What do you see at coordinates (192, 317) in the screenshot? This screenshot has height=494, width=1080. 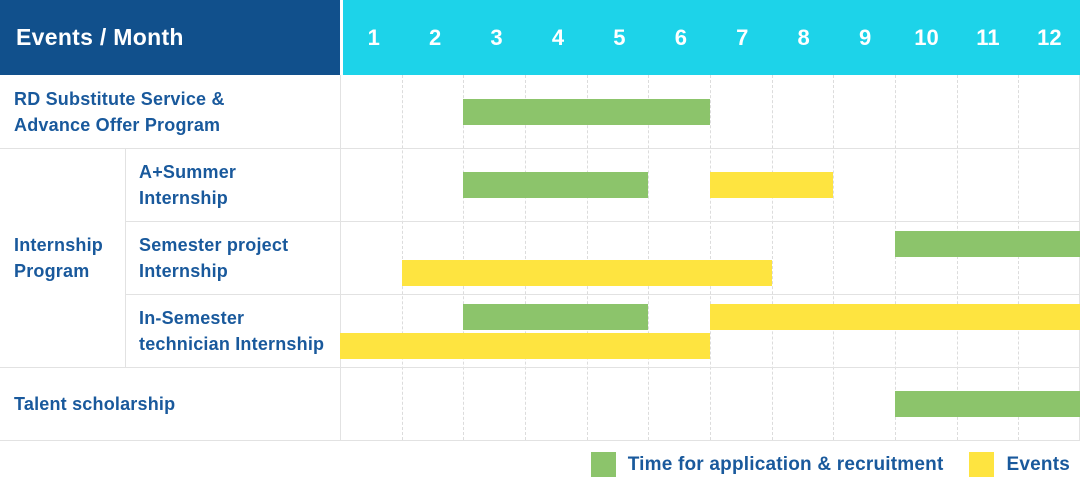 I see `row-label-line: In-Semester` at bounding box center [192, 317].